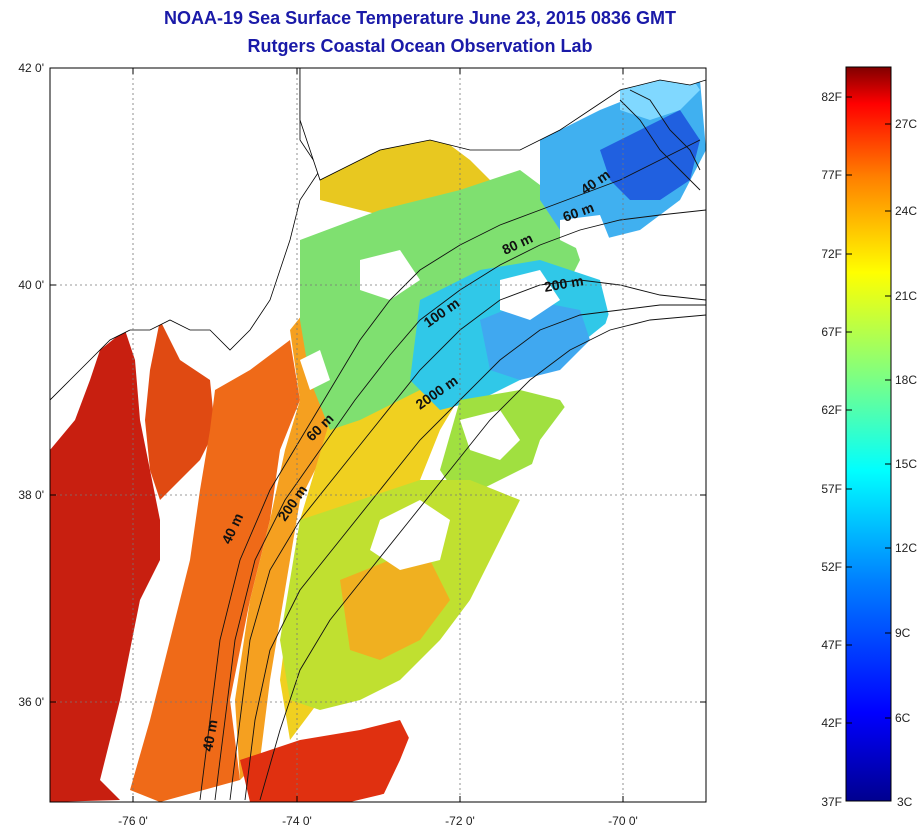  I want to click on cb-c-6: 6C, so click(903, 718).